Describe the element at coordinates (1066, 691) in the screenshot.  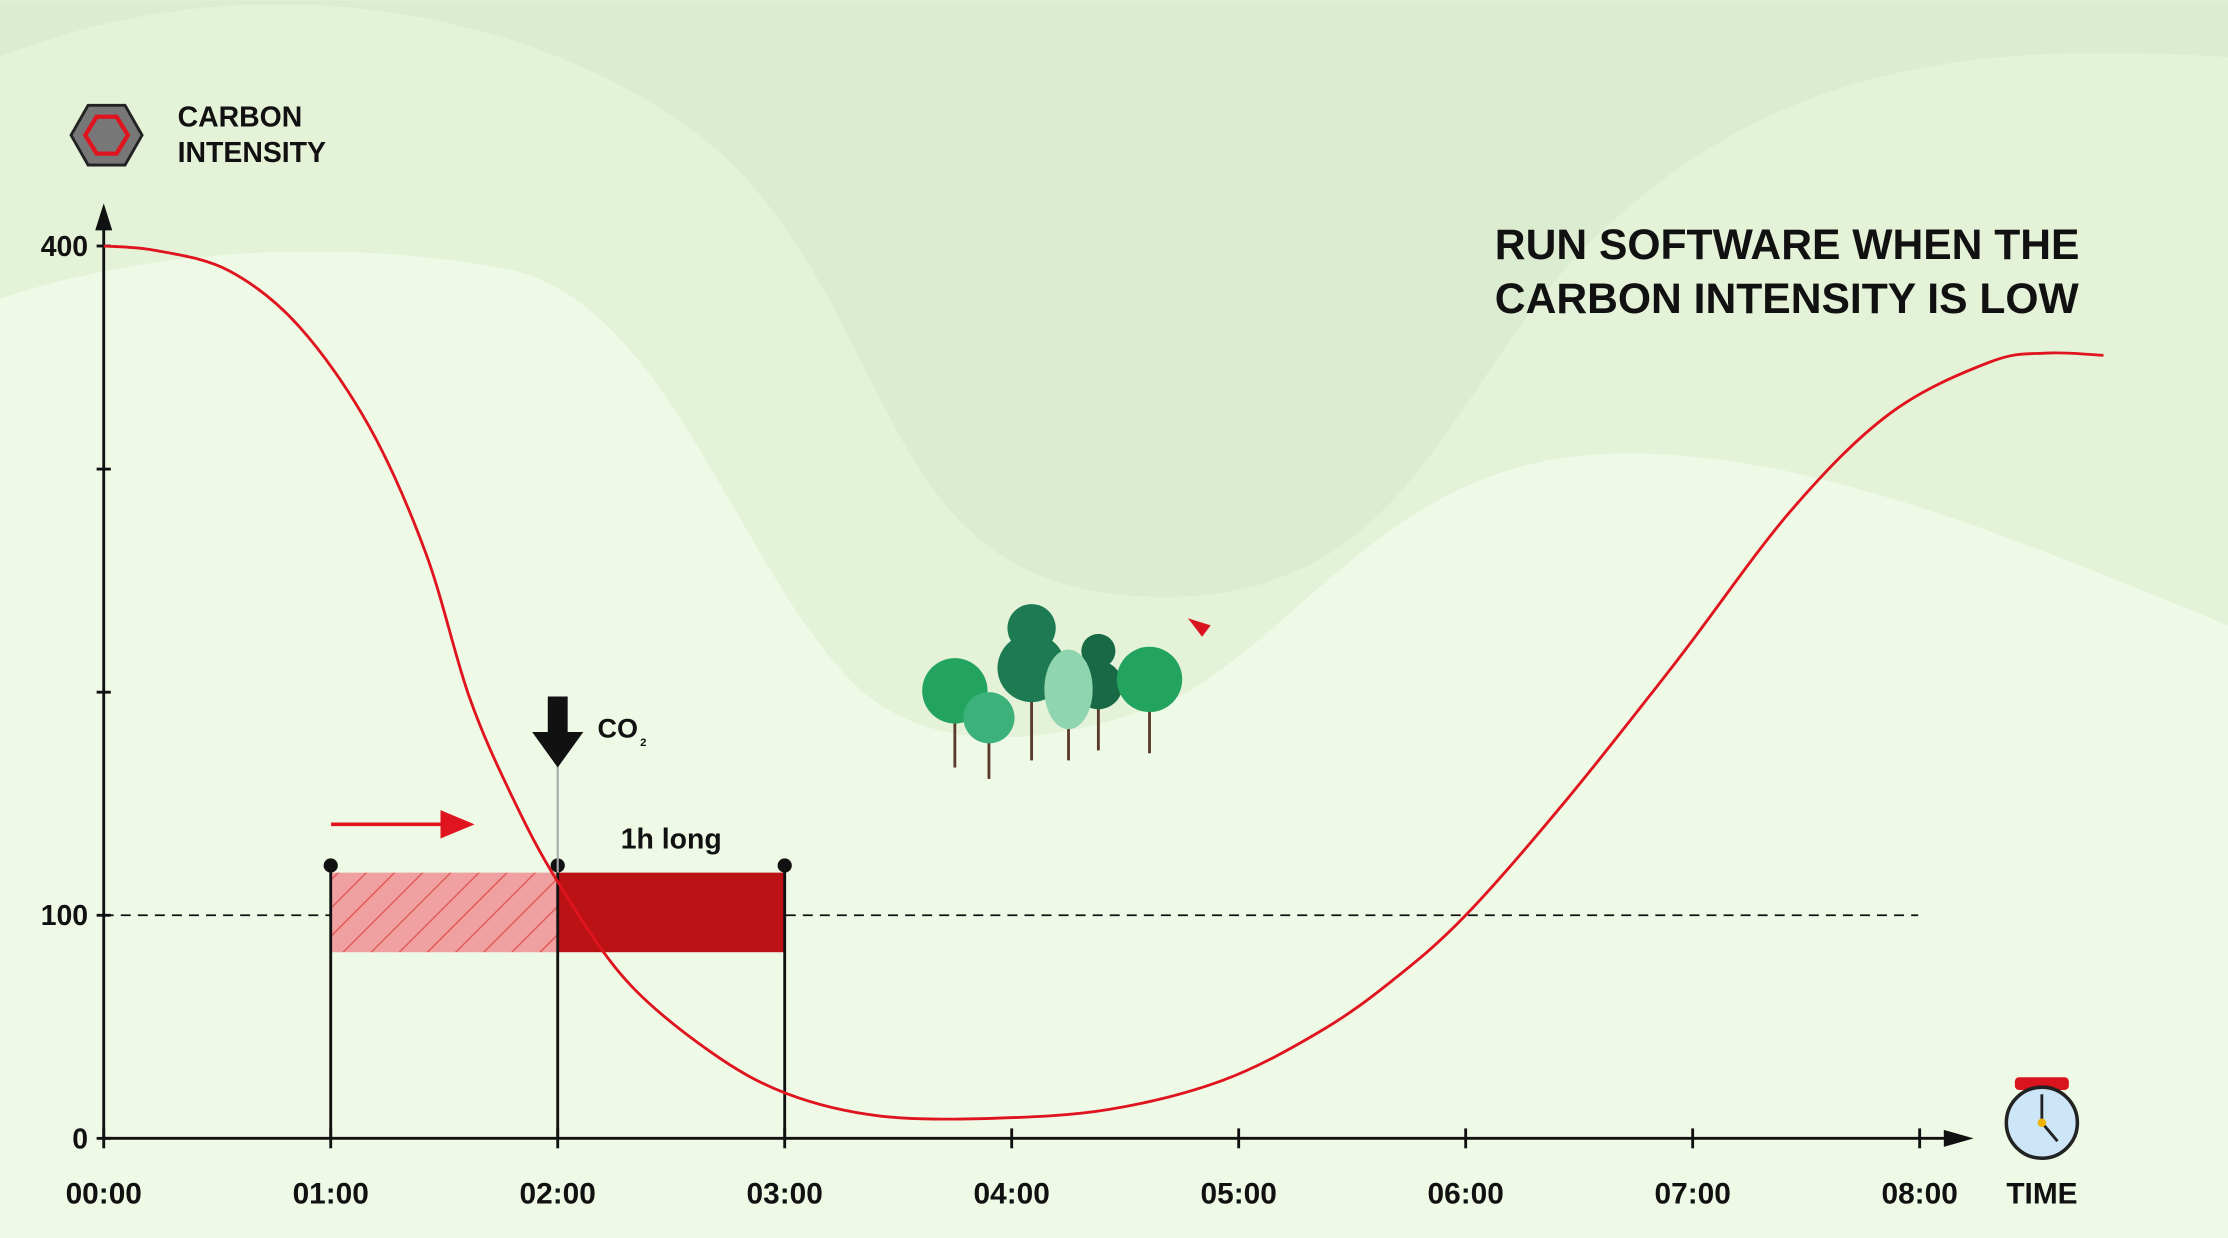
I see `trees` at that location.